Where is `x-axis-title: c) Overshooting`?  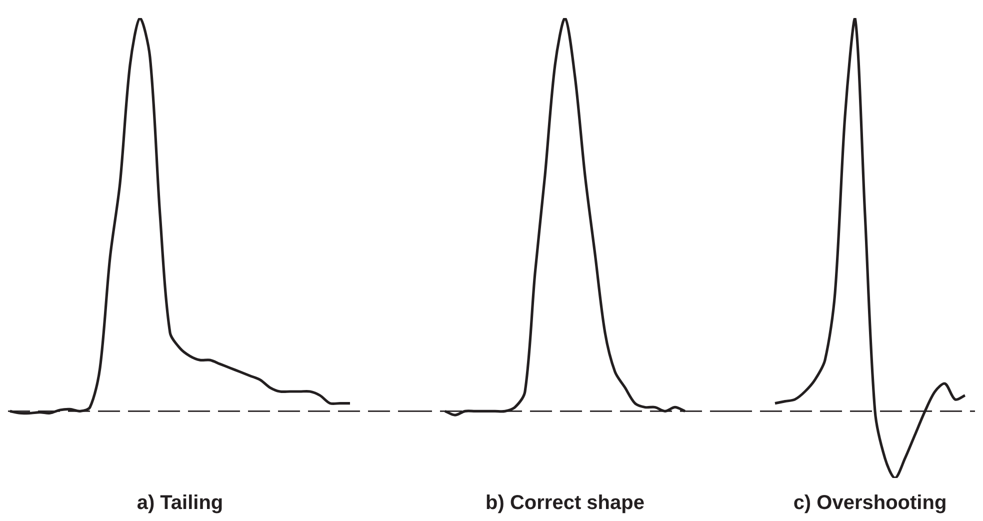
x-axis-title: c) Overshooting is located at coordinates (870, 503).